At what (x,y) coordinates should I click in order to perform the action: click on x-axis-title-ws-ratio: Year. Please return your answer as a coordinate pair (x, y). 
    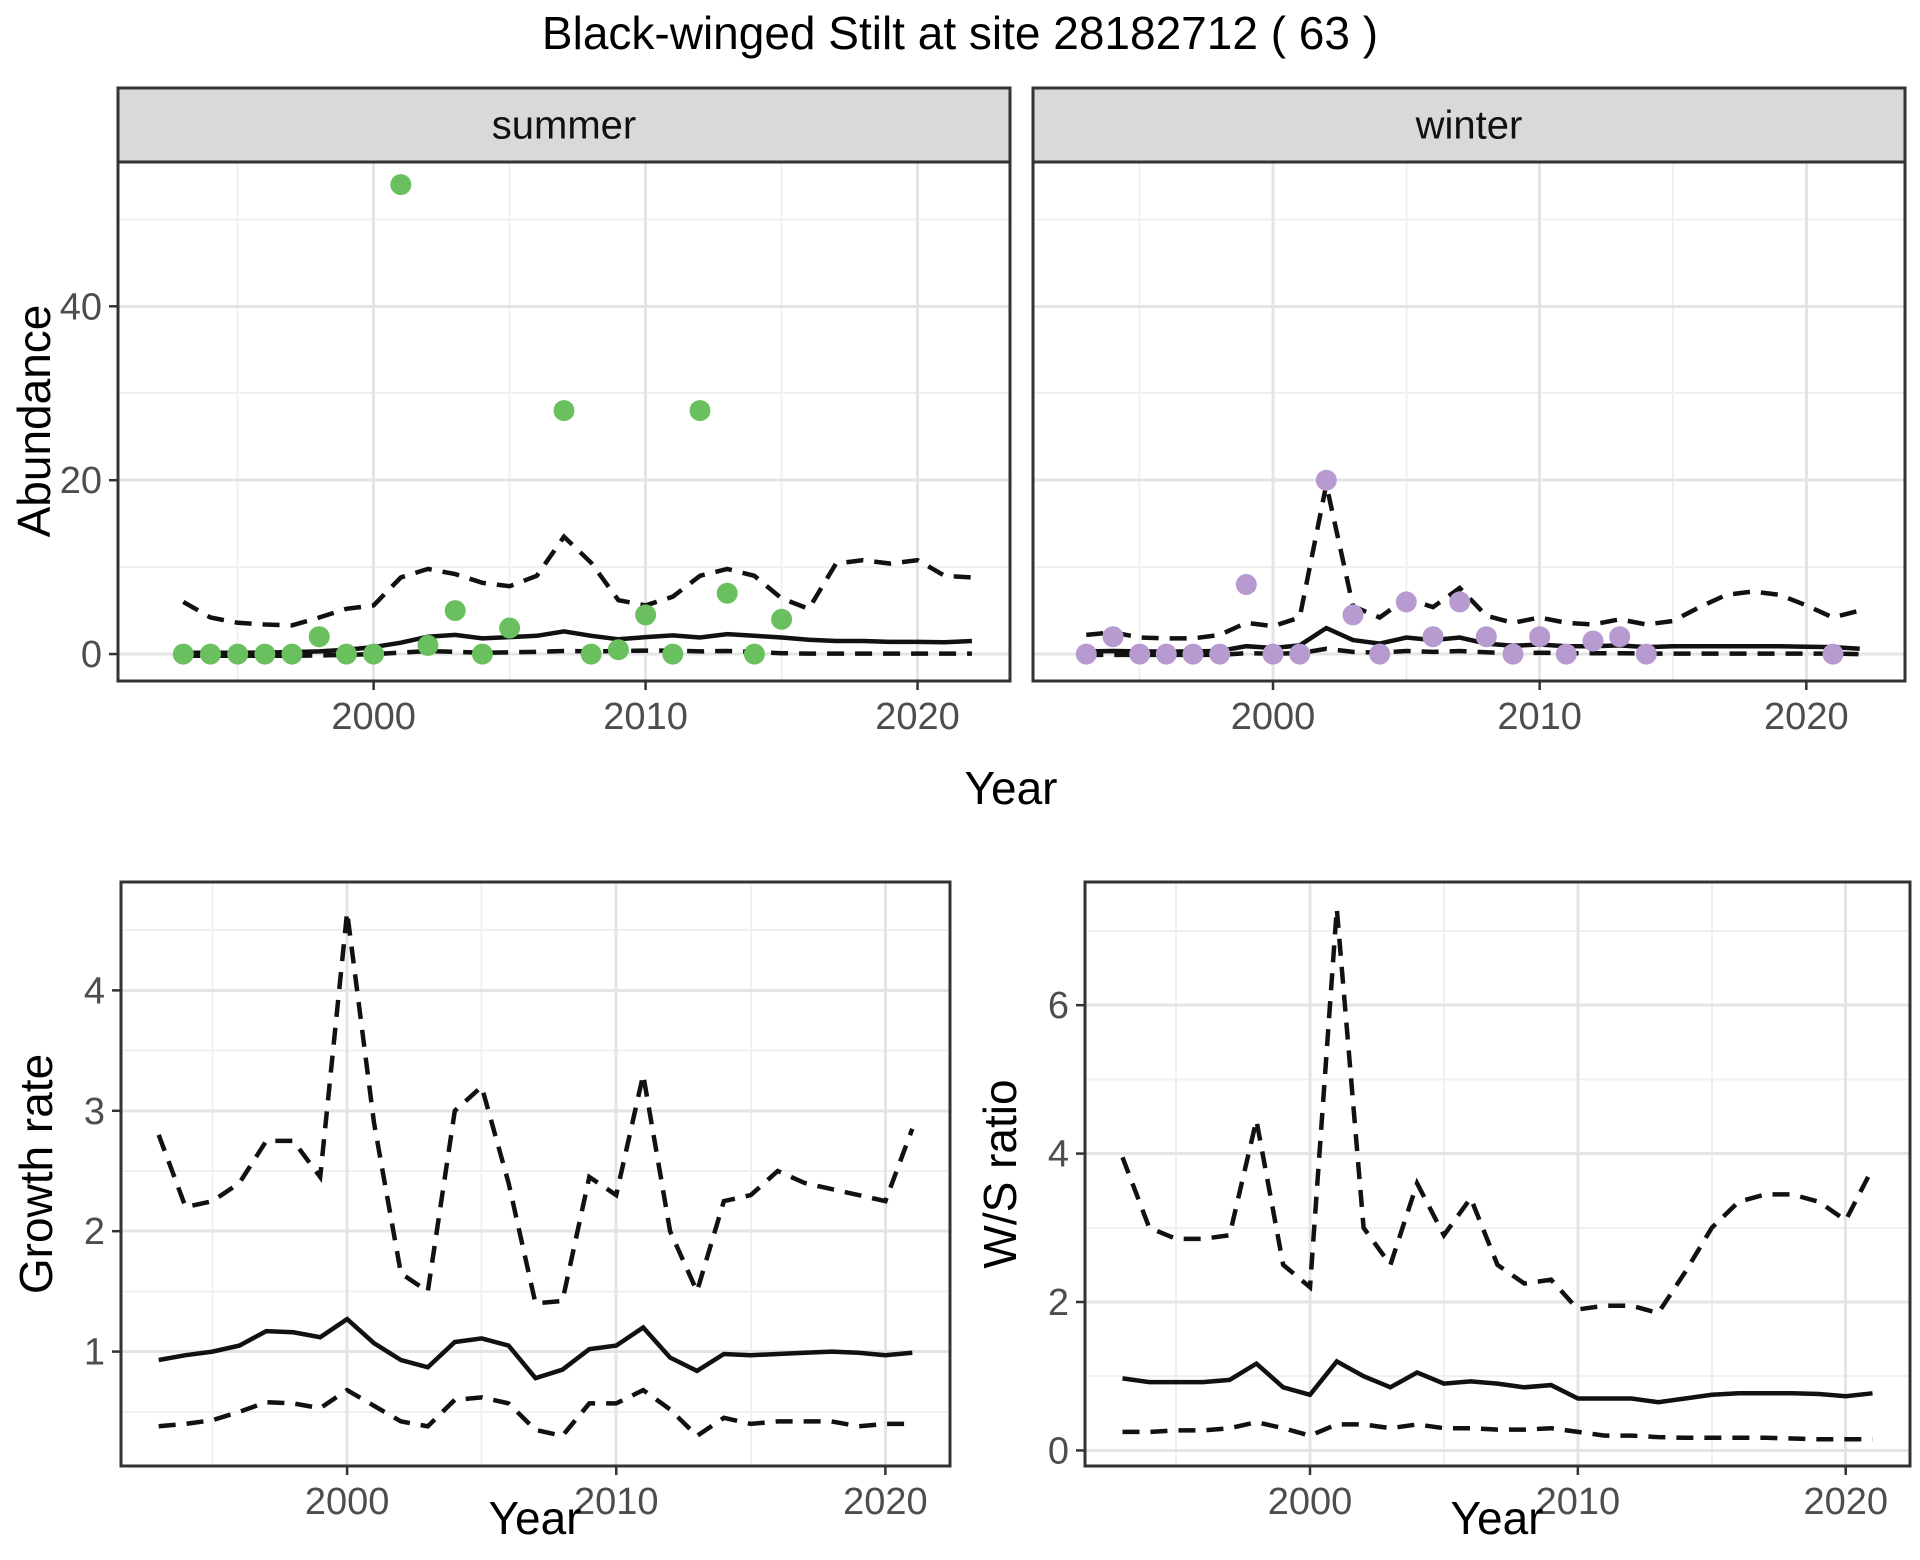
    Looking at the image, I should click on (1497, 1518).